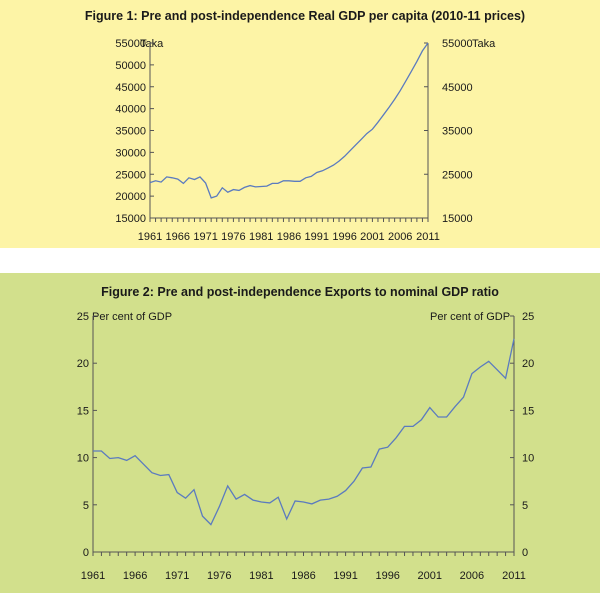  What do you see at coordinates (289, 120) in the screenshot?
I see `series-line` at bounding box center [289, 120].